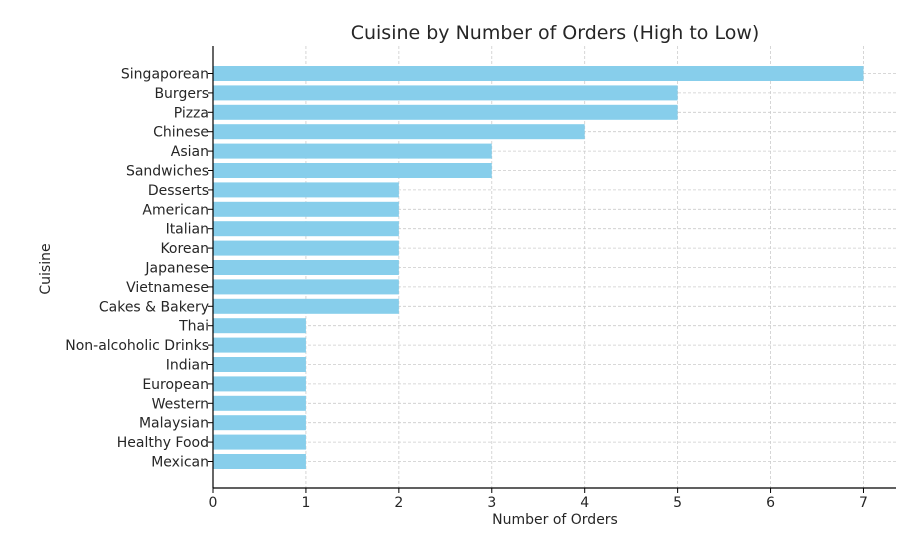  I want to click on y-tick-label: Singaporean, so click(165, 75).